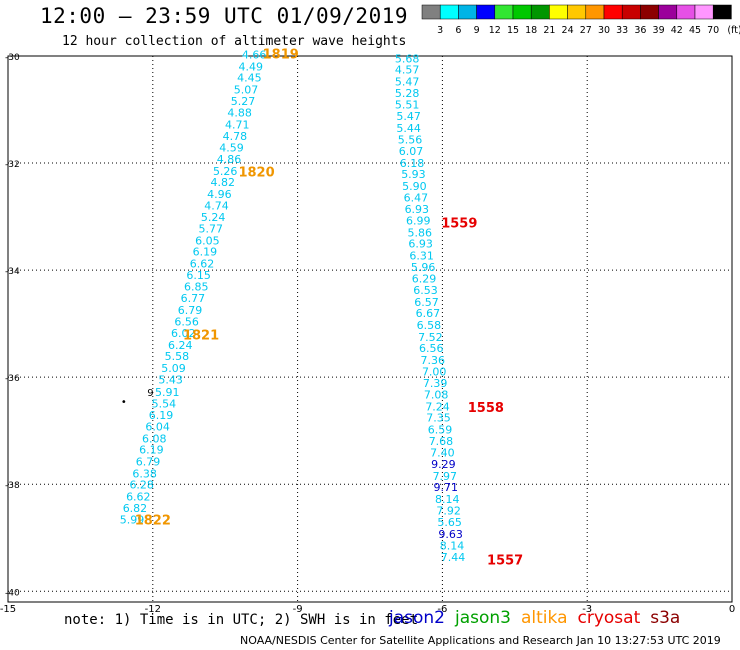 Image resolution: width=740 pixels, height=650 pixels. What do you see at coordinates (237, 124) in the screenshot?
I see `wave-height-value: 4.71` at bounding box center [237, 124].